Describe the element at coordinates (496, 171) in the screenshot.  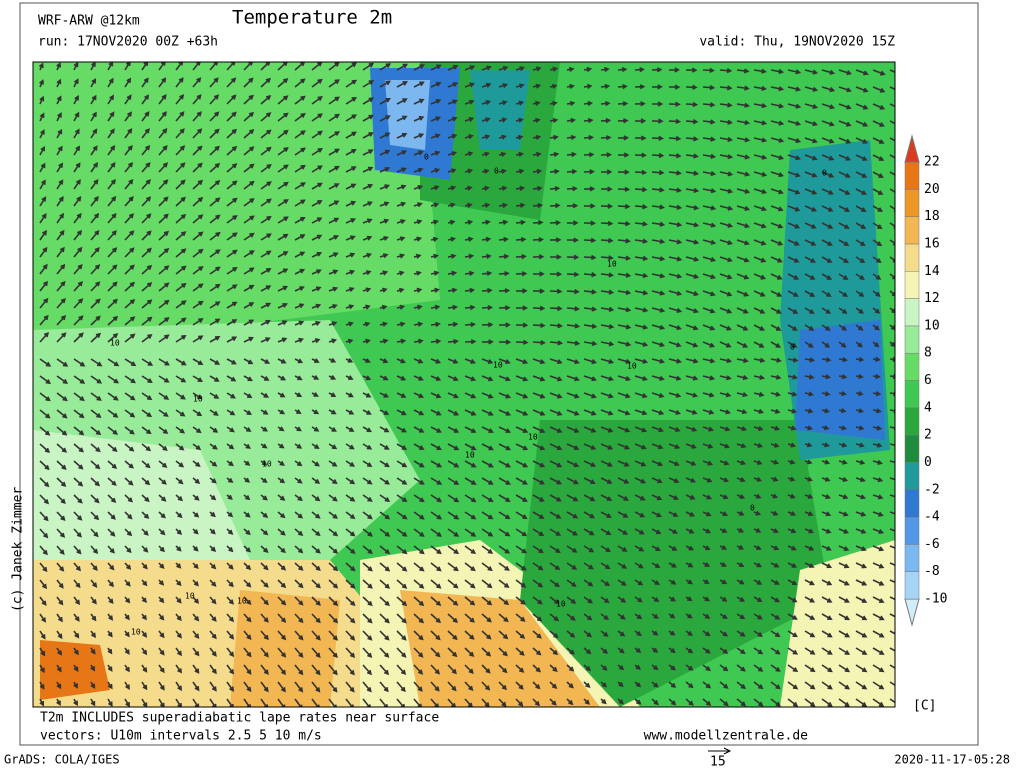
I see `contour-label: 0` at that location.